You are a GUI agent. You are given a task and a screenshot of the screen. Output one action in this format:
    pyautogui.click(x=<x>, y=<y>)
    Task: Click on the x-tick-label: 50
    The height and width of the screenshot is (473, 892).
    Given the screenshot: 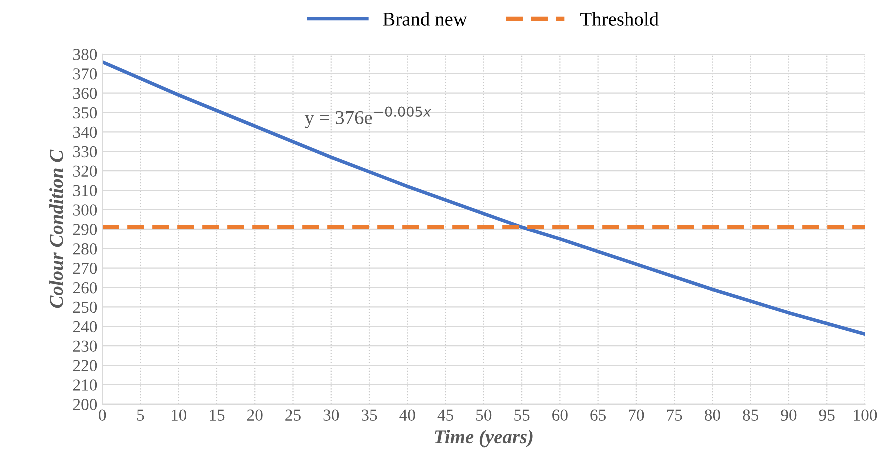 What is the action you would take?
    pyautogui.click(x=484, y=416)
    